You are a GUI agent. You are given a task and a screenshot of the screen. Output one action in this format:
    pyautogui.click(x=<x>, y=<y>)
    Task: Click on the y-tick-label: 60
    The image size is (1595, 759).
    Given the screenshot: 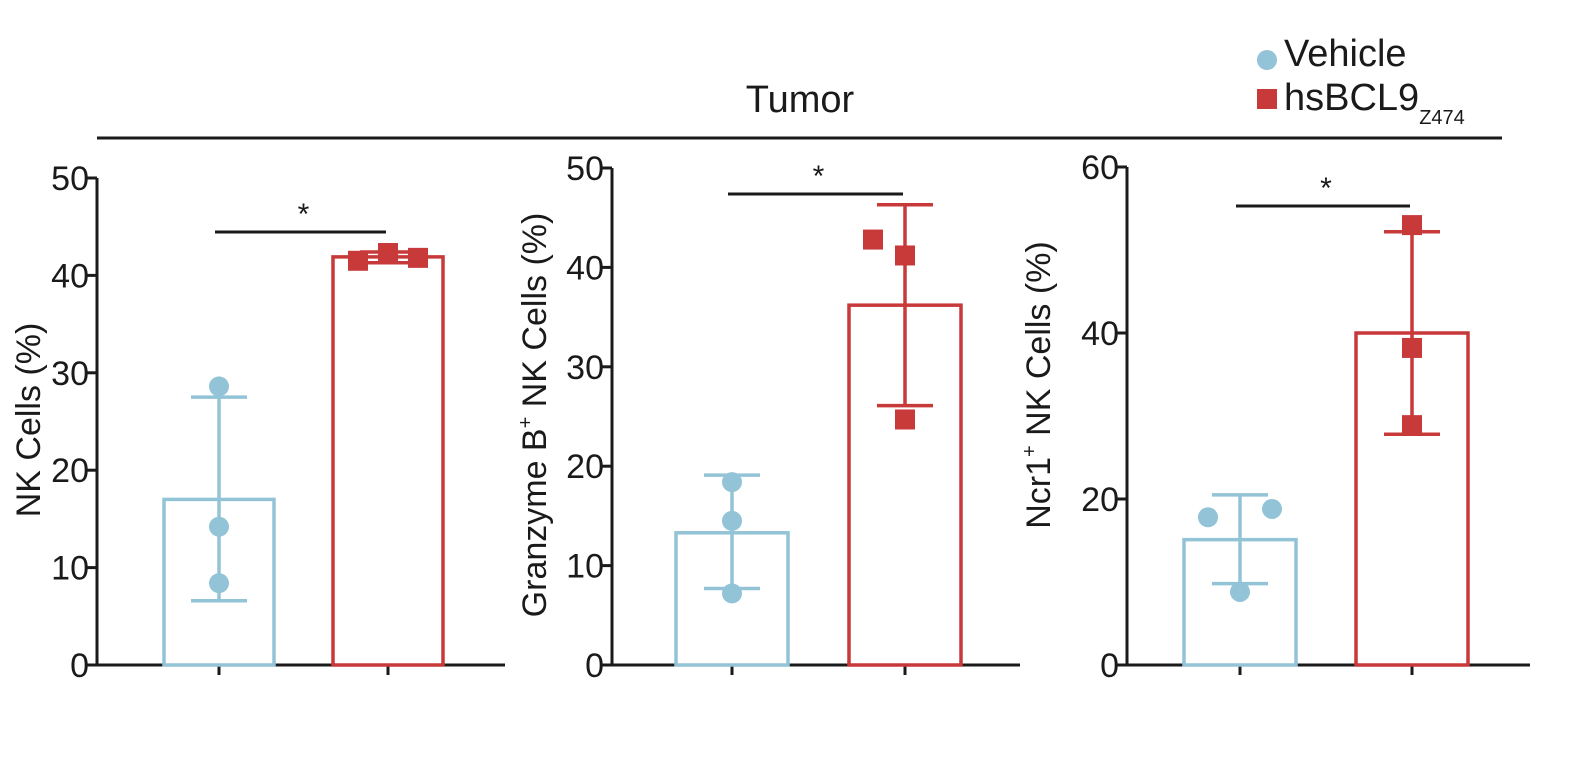 What is the action you would take?
    pyautogui.click(x=1100, y=168)
    